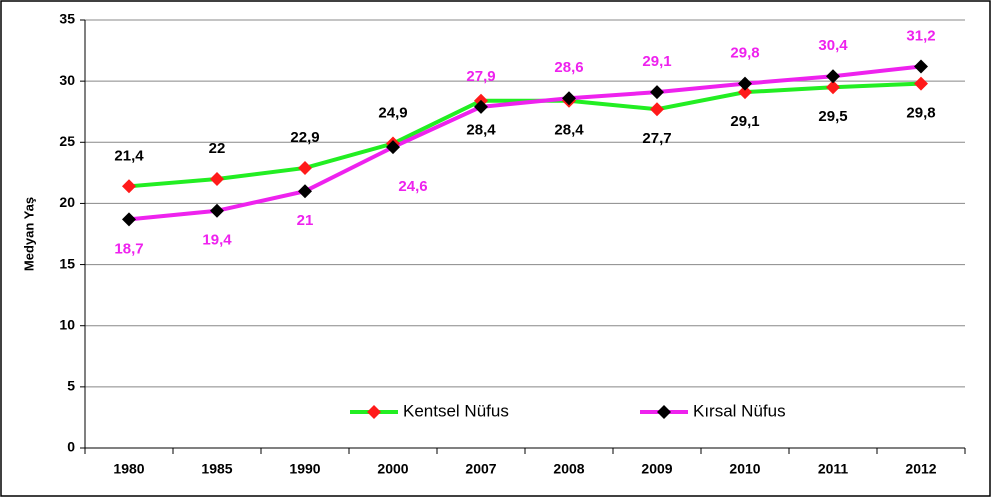 This screenshot has height=498, width=992. What do you see at coordinates (480, 469) in the screenshot?
I see `x-tick-label: 2007` at bounding box center [480, 469].